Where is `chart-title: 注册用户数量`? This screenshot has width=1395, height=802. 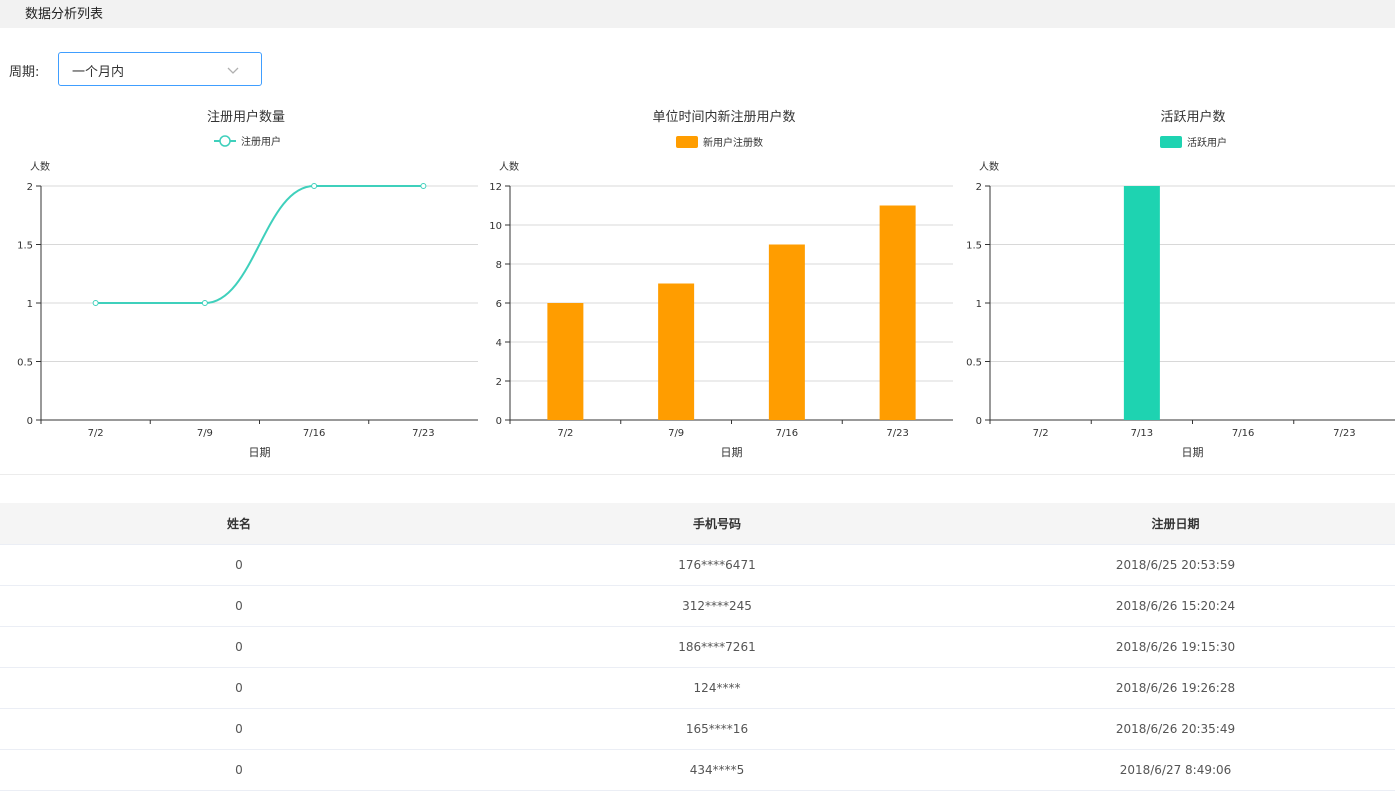
chart-title: 注册用户数量 is located at coordinates (246, 117).